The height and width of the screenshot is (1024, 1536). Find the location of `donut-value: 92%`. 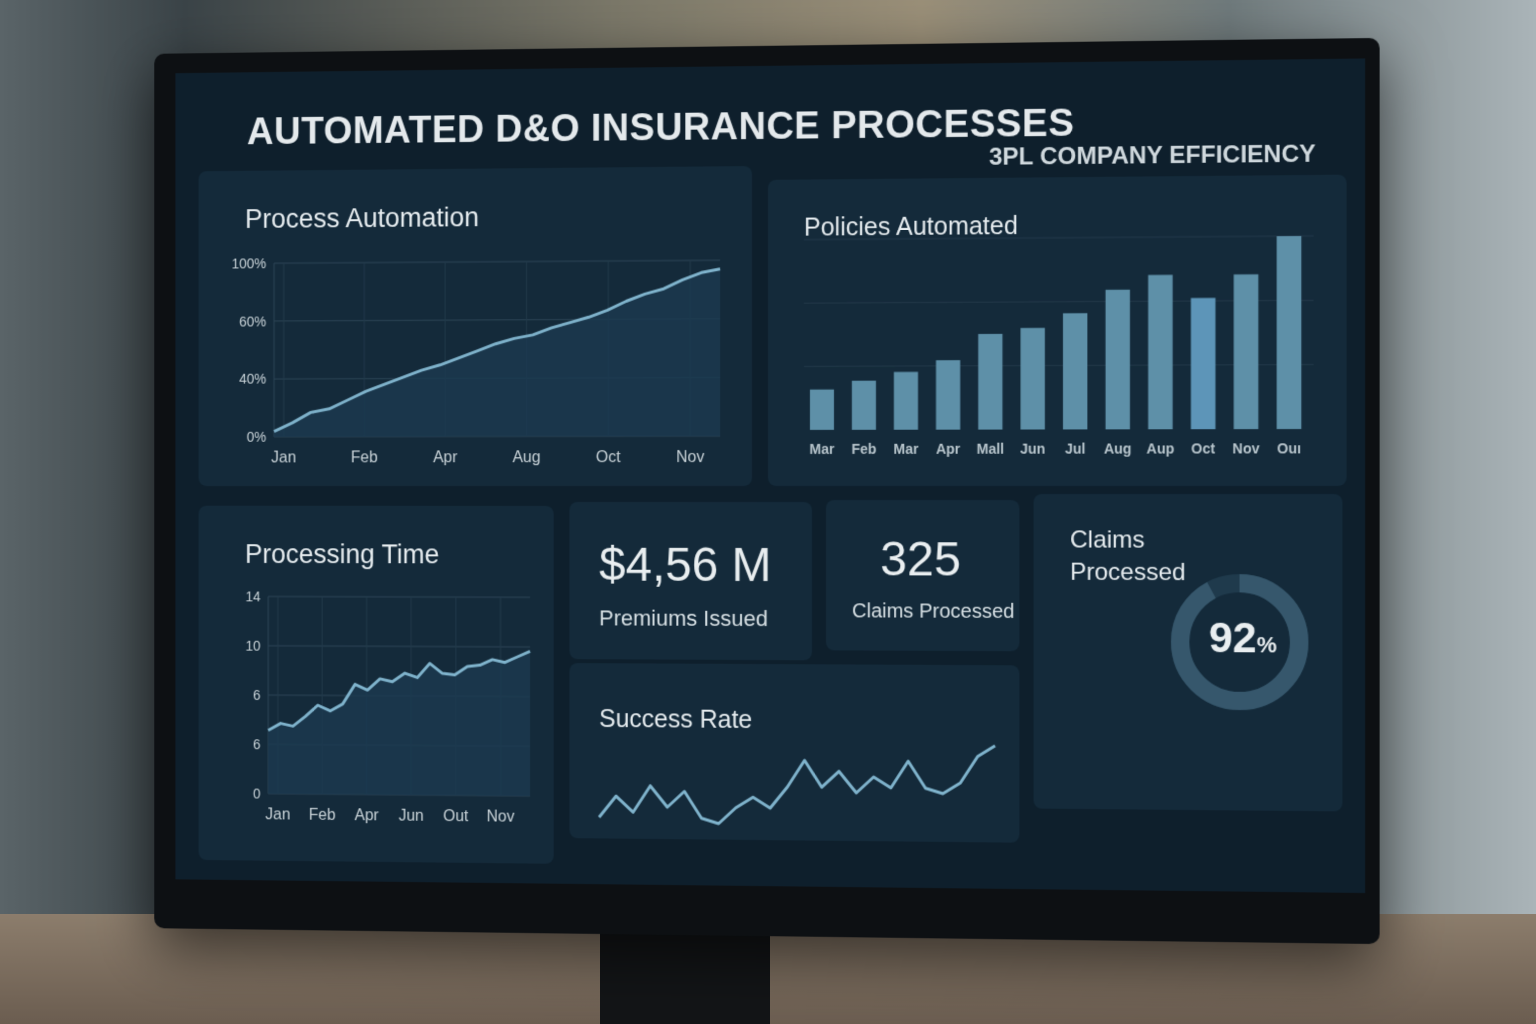

donut-value: 92% is located at coordinates (1243, 638).